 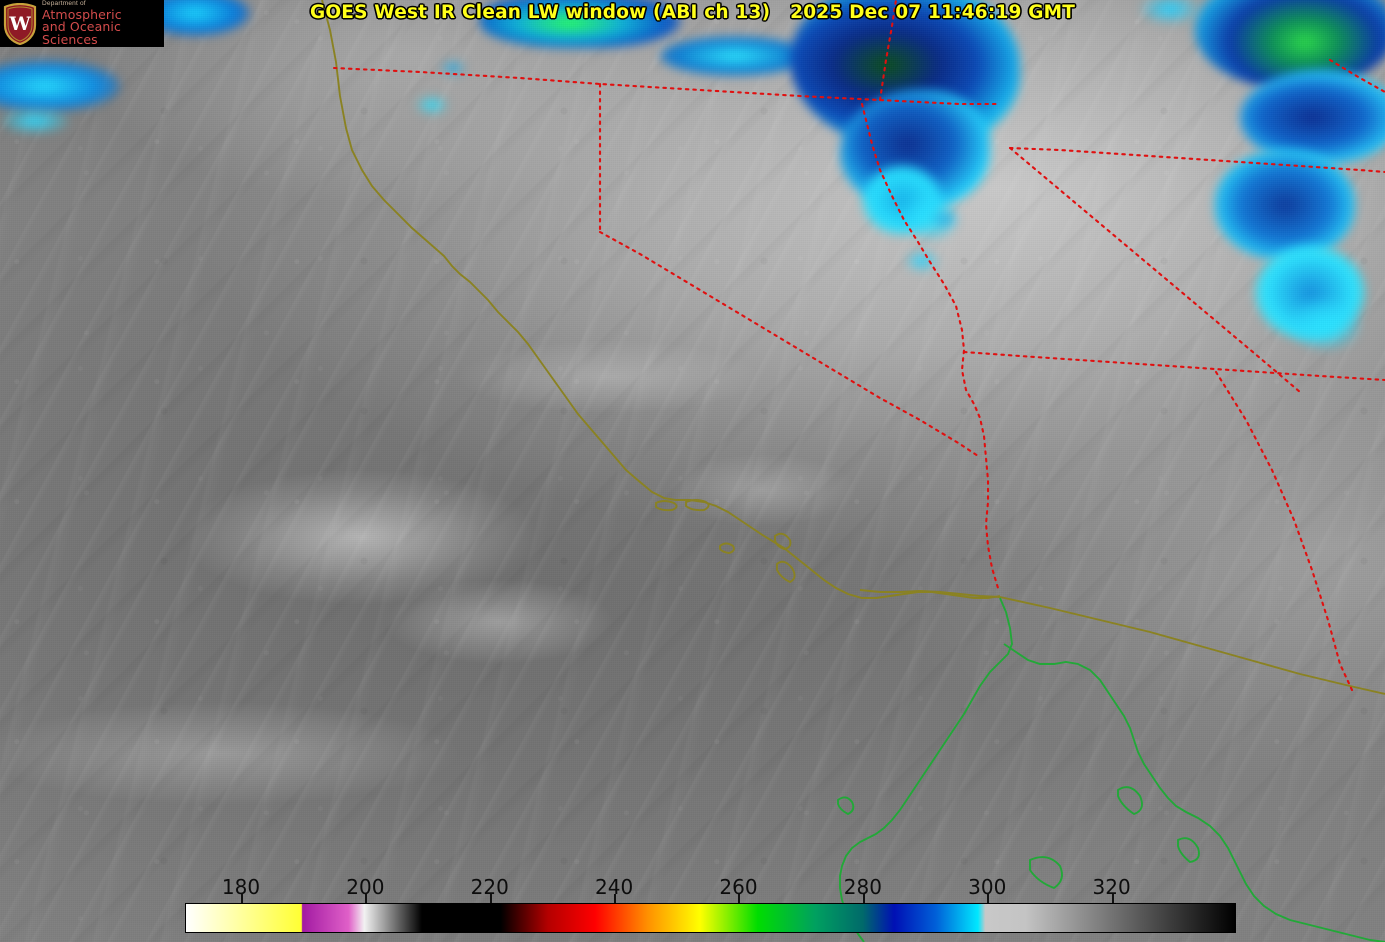 I want to click on colorbar-gradient, so click(x=710, y=918).